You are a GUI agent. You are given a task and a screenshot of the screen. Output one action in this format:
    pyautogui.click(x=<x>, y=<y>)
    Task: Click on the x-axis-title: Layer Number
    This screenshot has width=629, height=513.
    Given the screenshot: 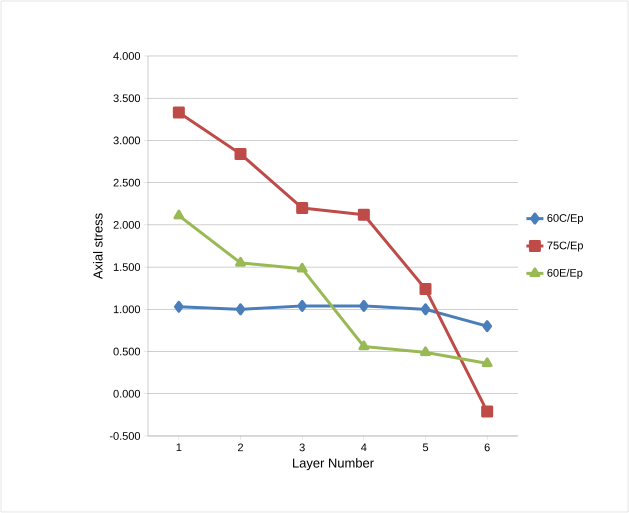 What is the action you would take?
    pyautogui.click(x=333, y=464)
    